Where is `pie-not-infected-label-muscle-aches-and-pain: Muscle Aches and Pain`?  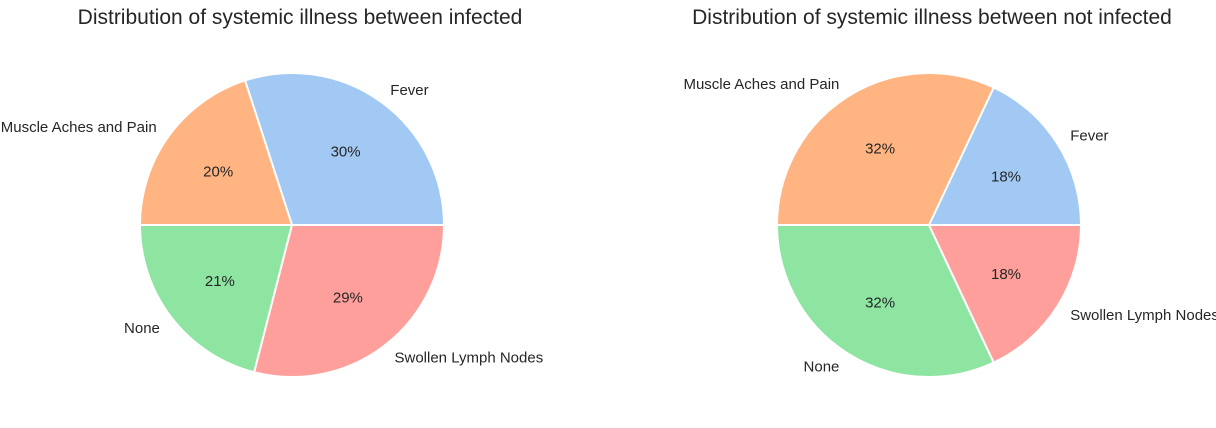
pie-not-infected-label-muscle-aches-and-pain: Muscle Aches and Pain is located at coordinates (761, 84).